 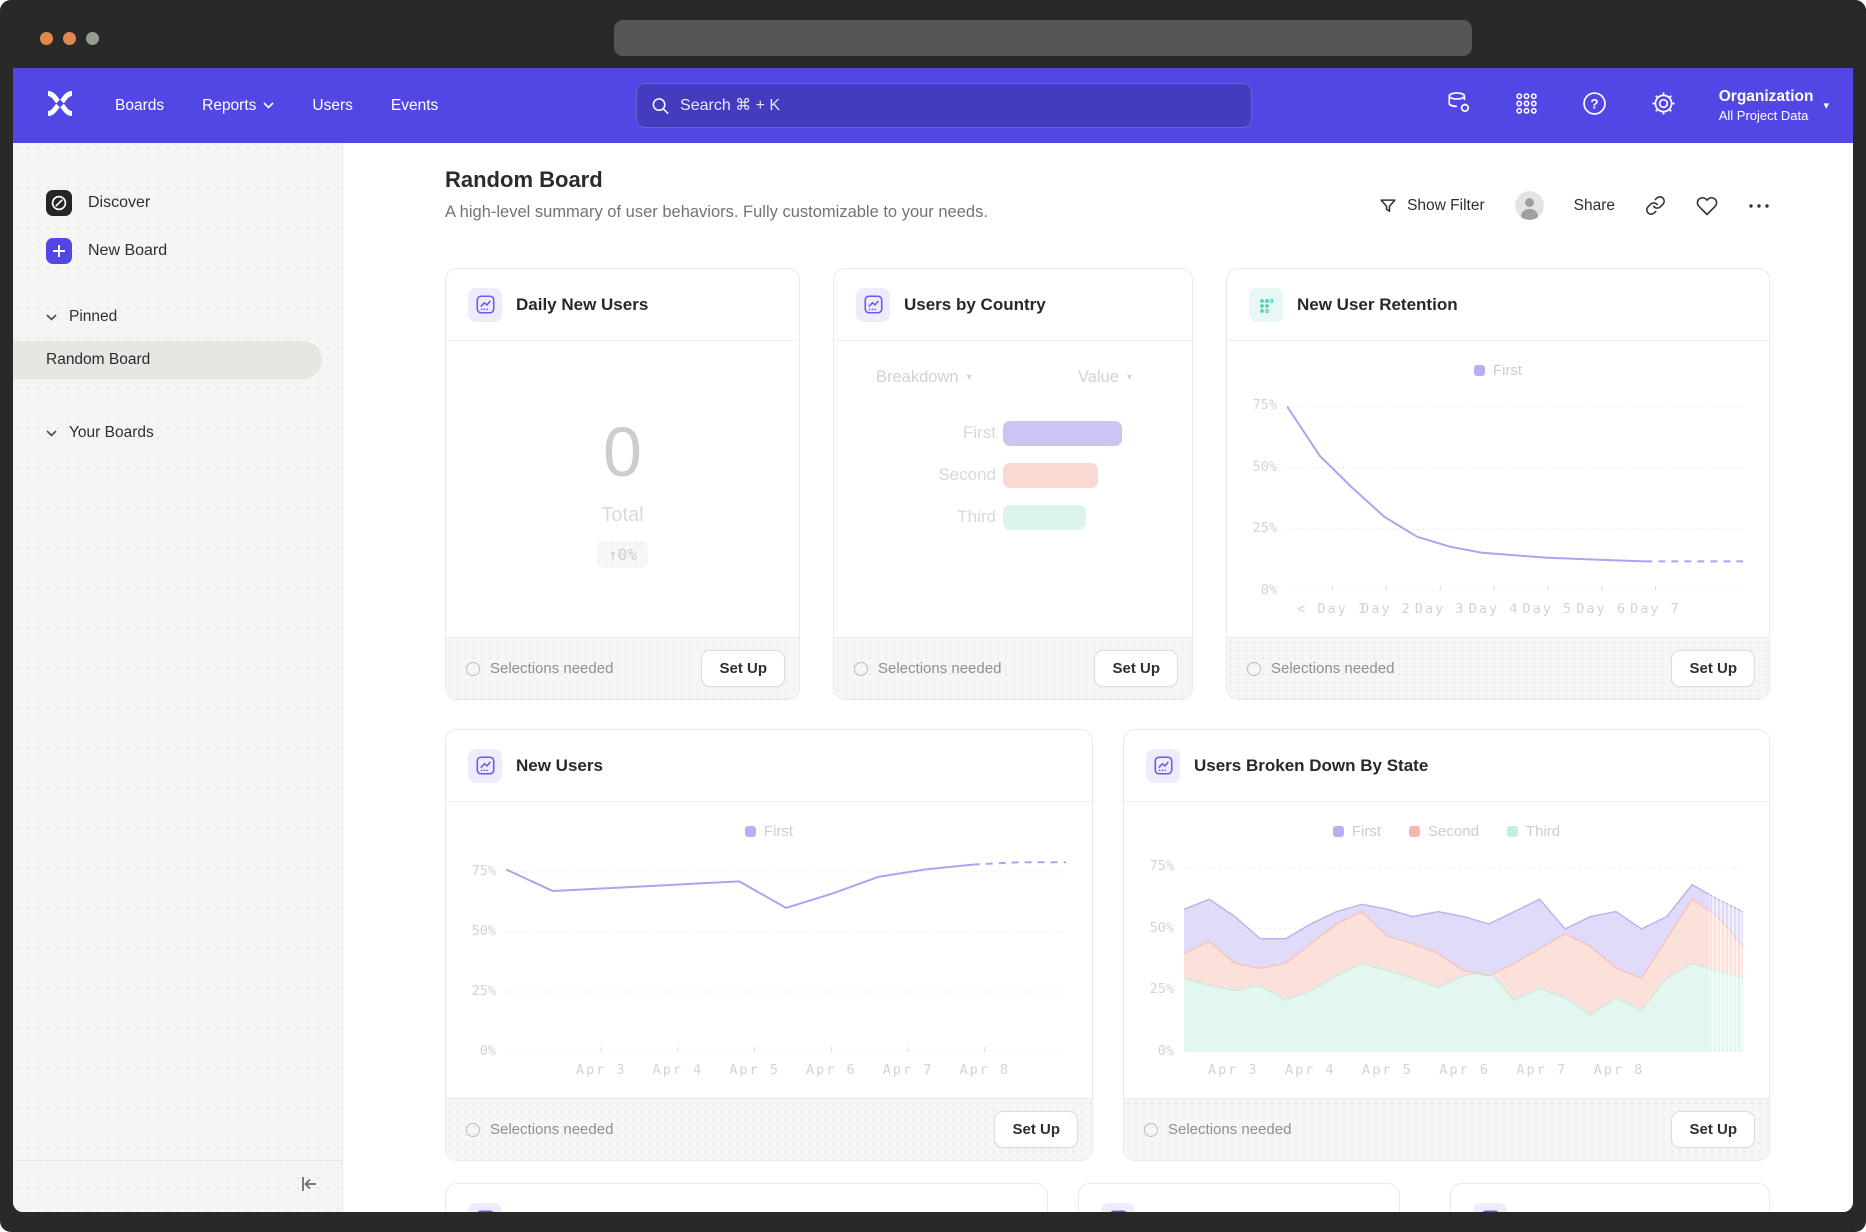 I want to click on legend-item: Second, so click(x=1444, y=831).